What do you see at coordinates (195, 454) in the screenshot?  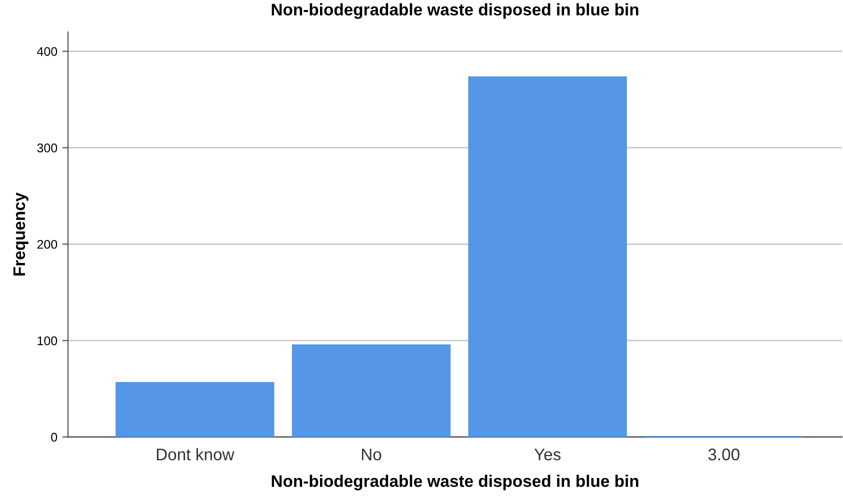 I see `x-tick-label: Dont know` at bounding box center [195, 454].